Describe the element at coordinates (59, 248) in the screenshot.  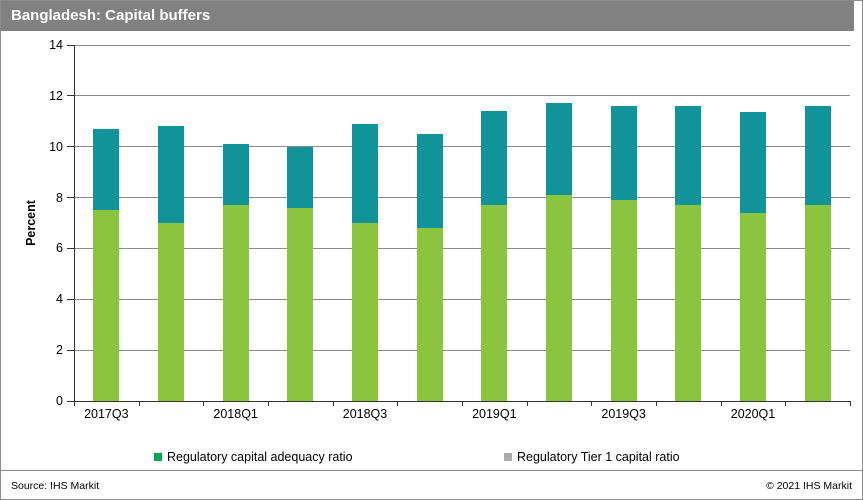
I see `y-axis-tick-label: 6` at that location.